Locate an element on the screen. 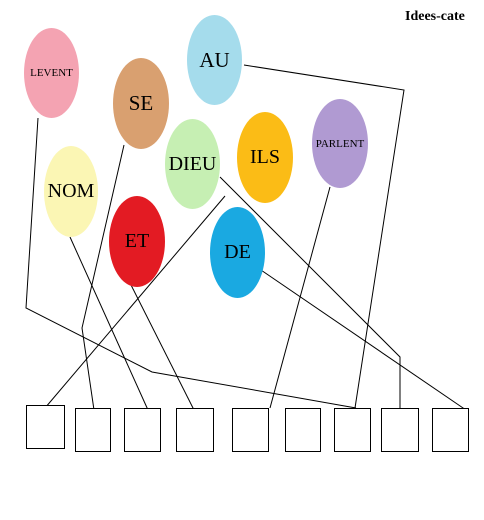 Image resolution: width=484 pixels, height=520 pixels. word-label: SE is located at coordinates (141, 103).